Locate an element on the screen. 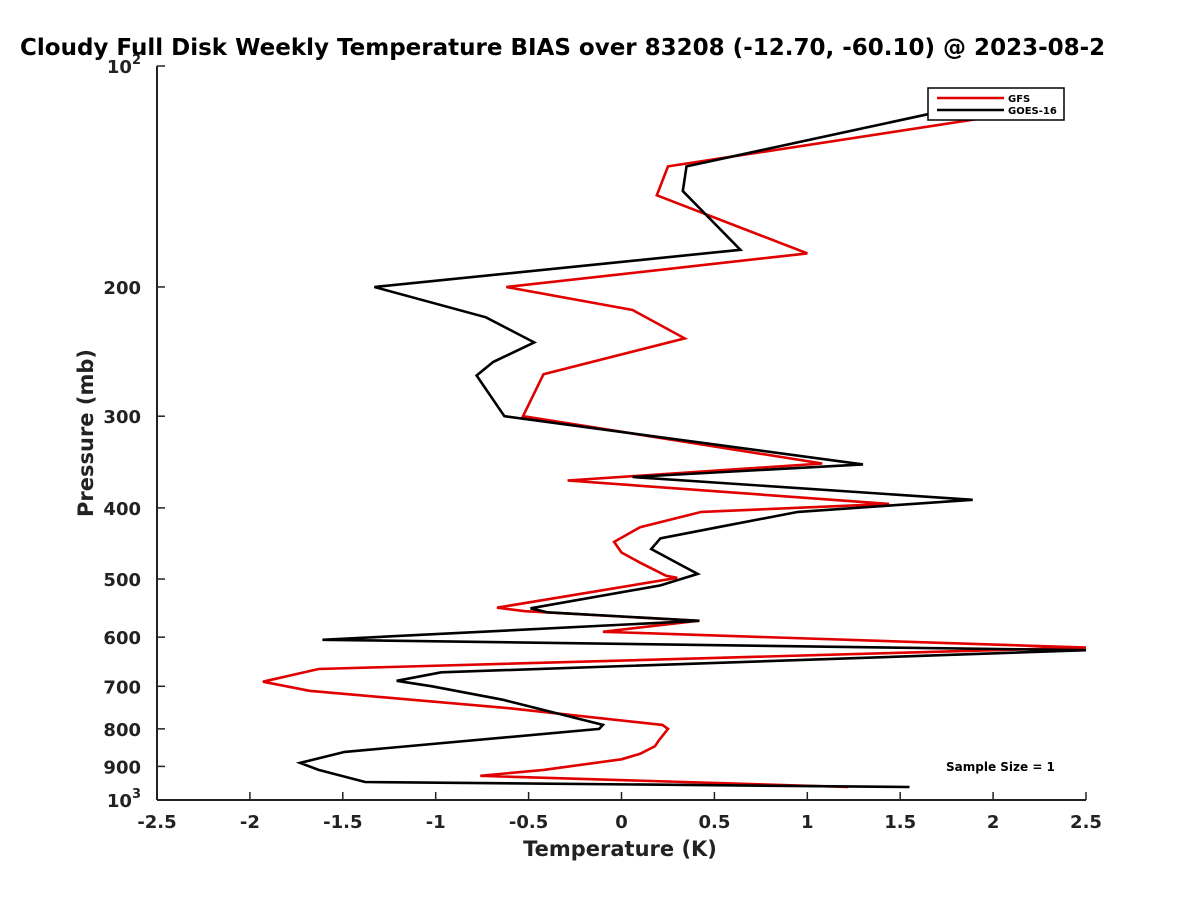 The image size is (1200, 900). y-tick-base: 600 is located at coordinates (122, 638).